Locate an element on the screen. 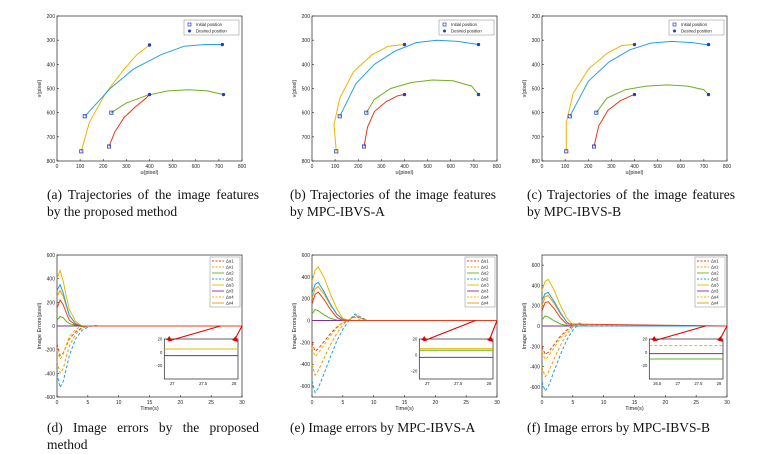 This screenshot has width=776, height=454. y-tick-label: -600 is located at coordinates (305, 387).